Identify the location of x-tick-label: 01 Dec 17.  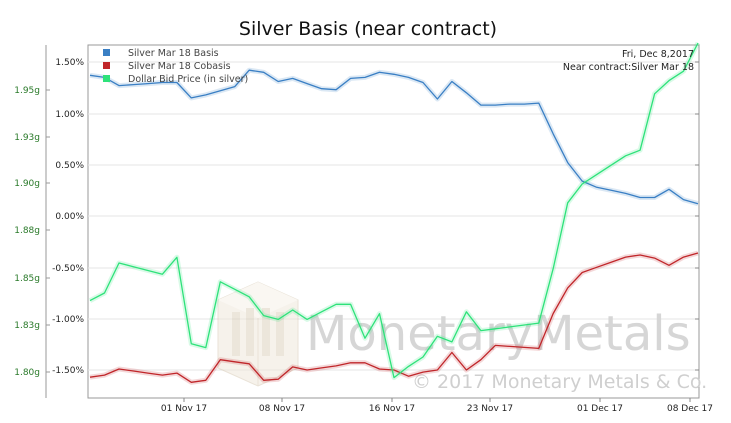
(600, 409).